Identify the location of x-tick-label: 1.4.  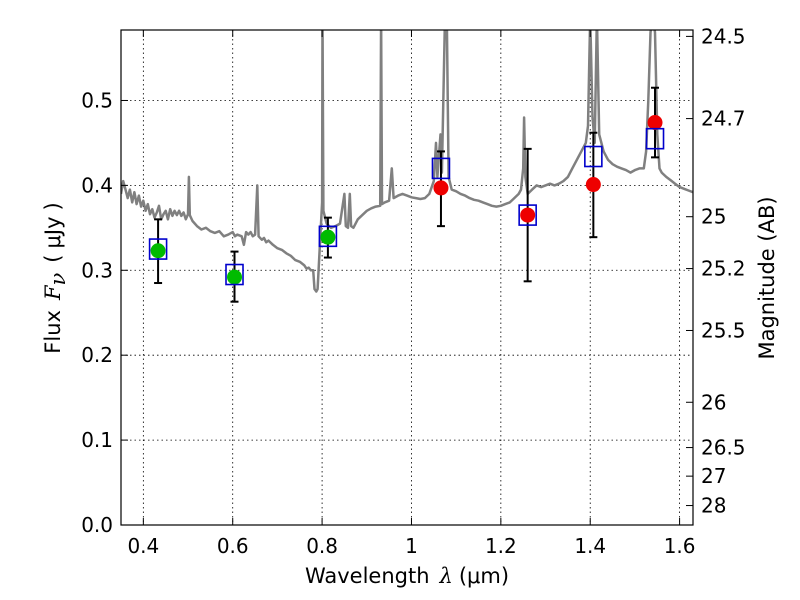
(590, 546).